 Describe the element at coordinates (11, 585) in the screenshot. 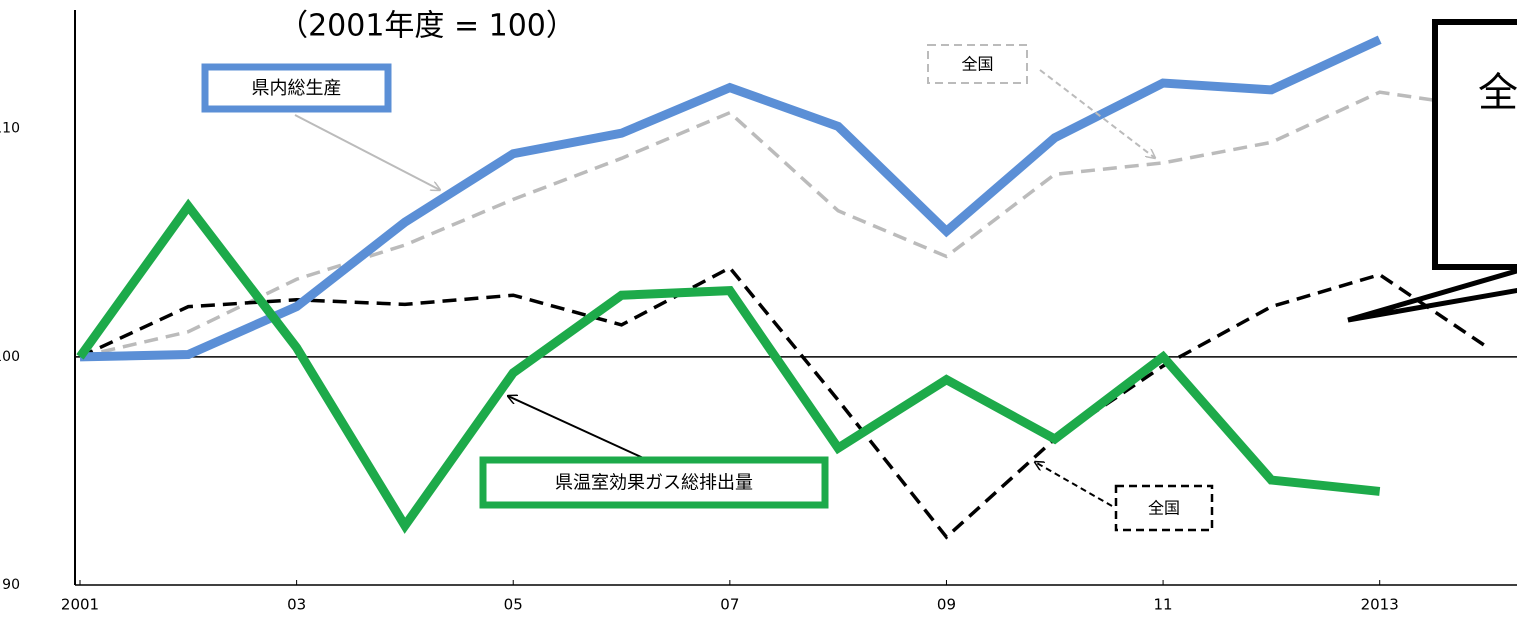

I see `y-tick-label: 90` at that location.